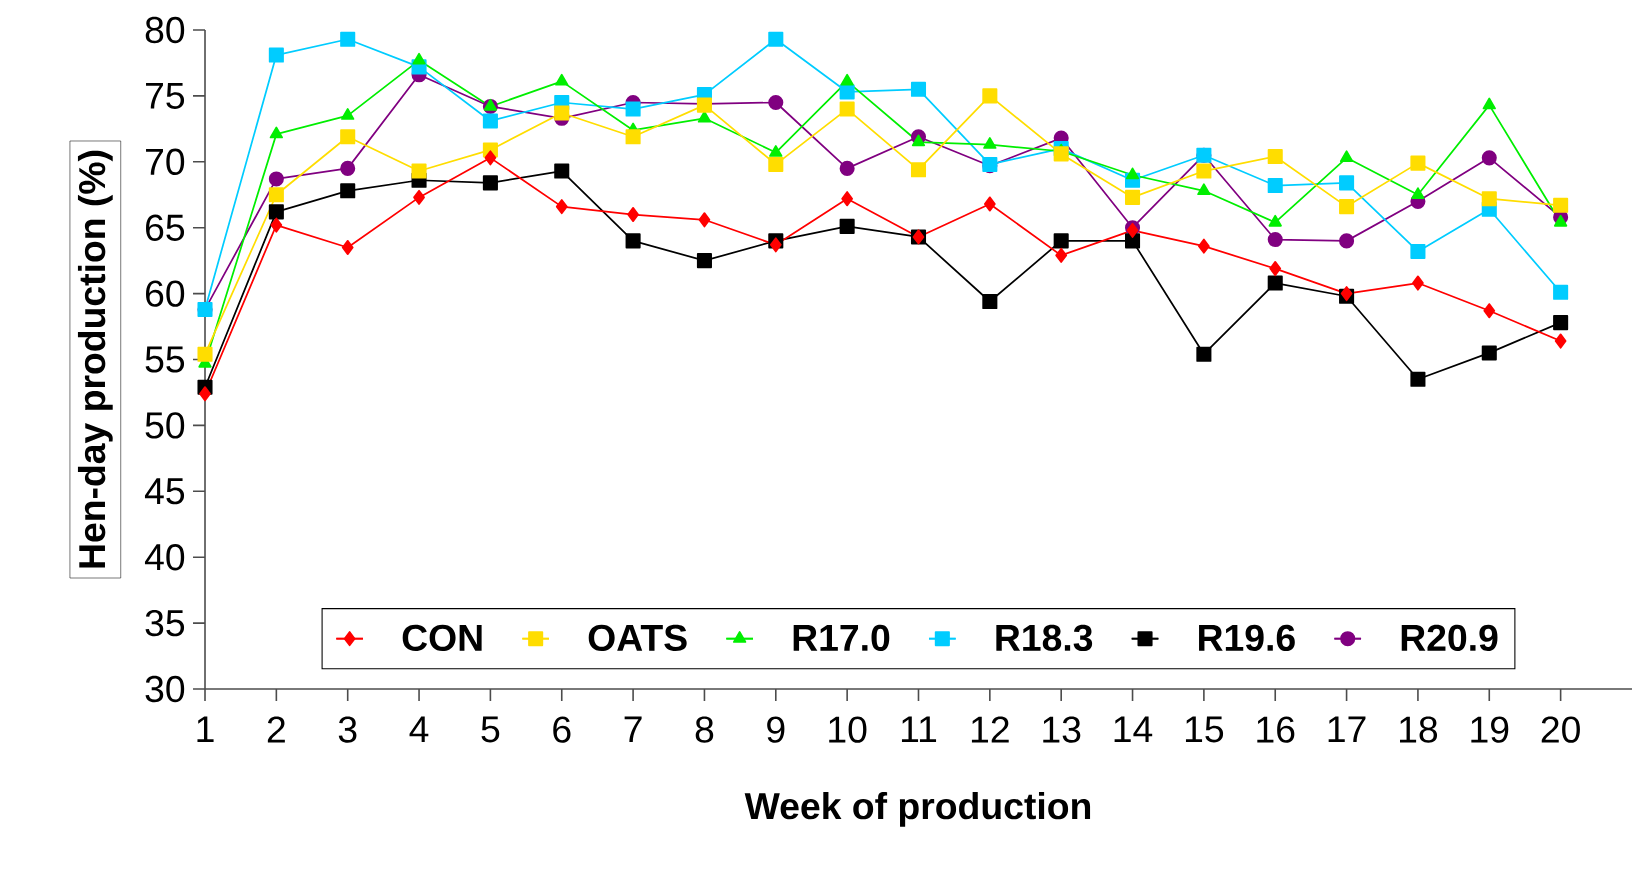 The width and height of the screenshot is (1637, 869). I want to click on x-axis-title: Week of production, so click(917, 809).